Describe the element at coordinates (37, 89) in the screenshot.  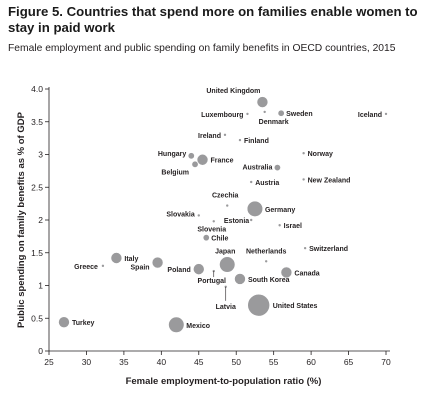
I see `y-tick-label: 4.0` at that location.